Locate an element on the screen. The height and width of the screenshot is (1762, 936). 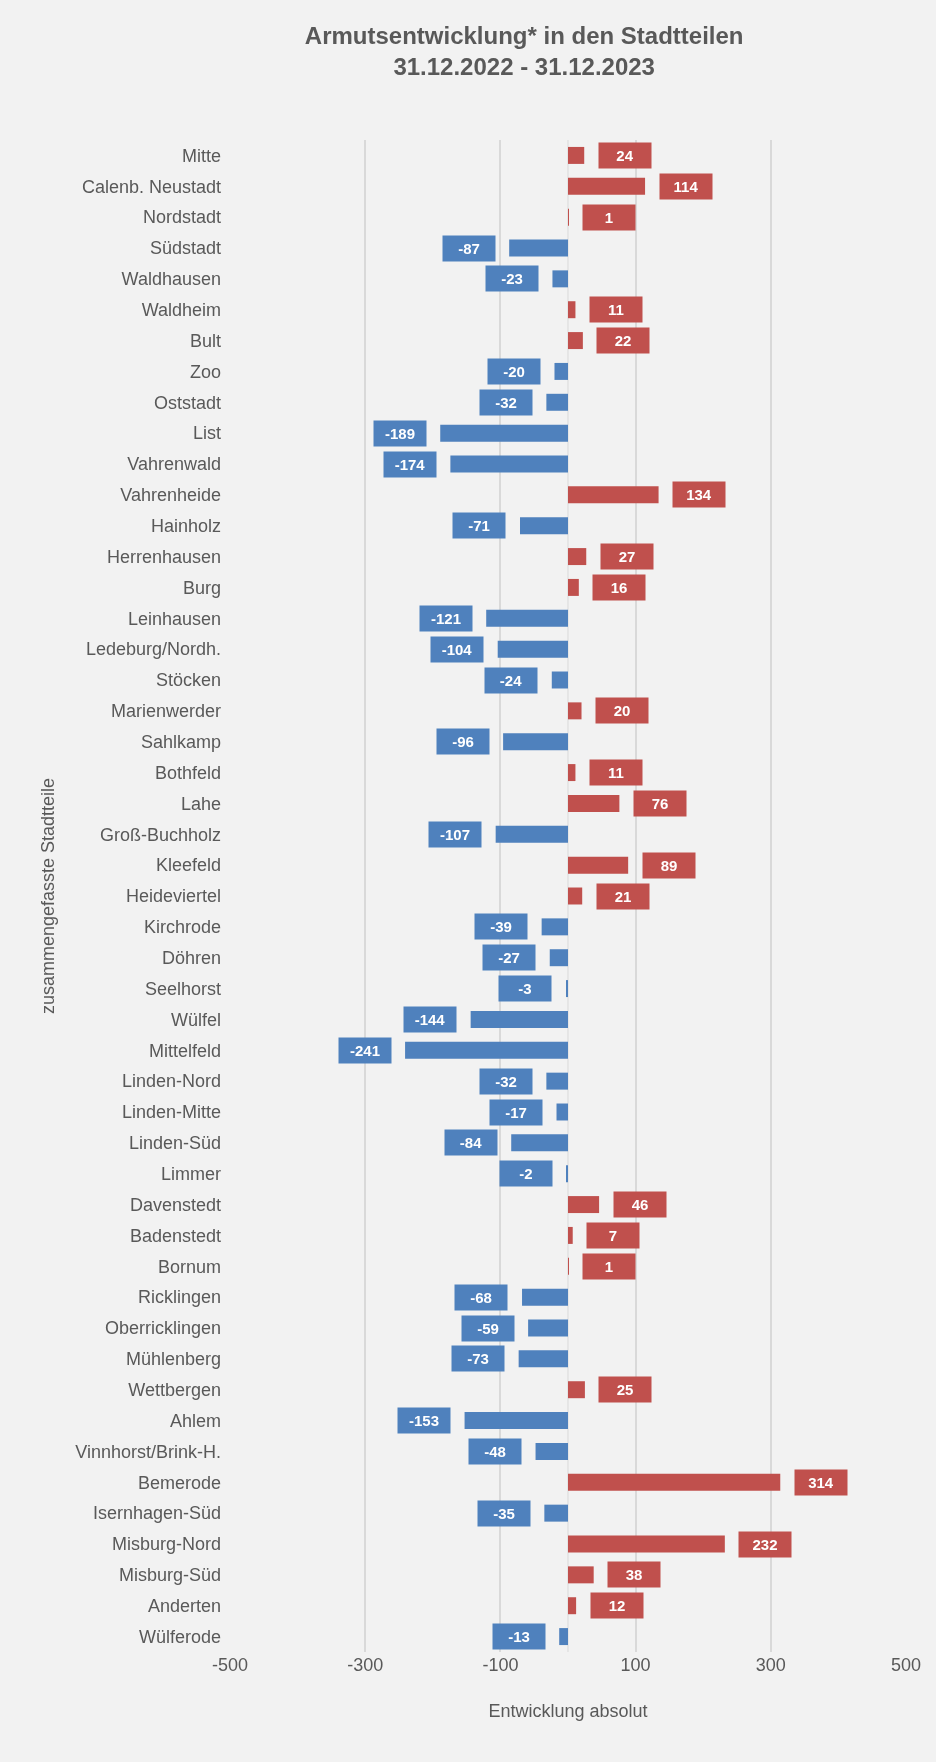
data-label: -107 is located at coordinates (455, 834).